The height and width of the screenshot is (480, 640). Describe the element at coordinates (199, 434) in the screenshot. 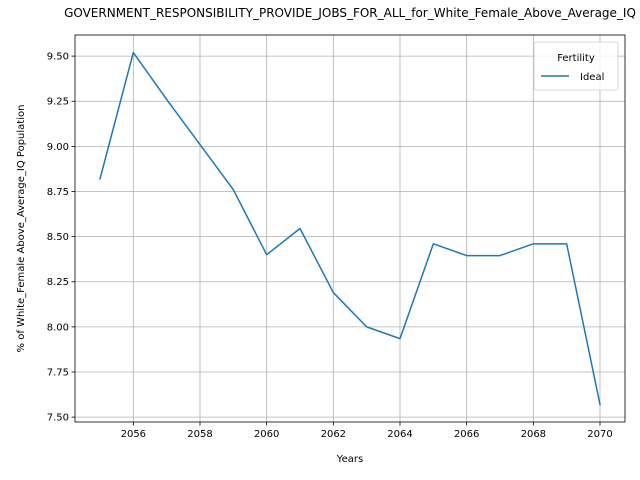

I see `x-tick-label: 2058` at that location.